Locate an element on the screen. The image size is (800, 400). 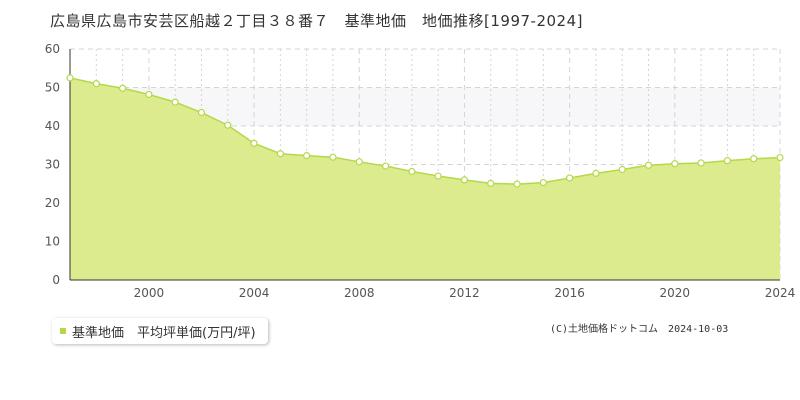
copyright-footer: (C)土地価格ドットコム 2024-10-03 is located at coordinates (639, 329).